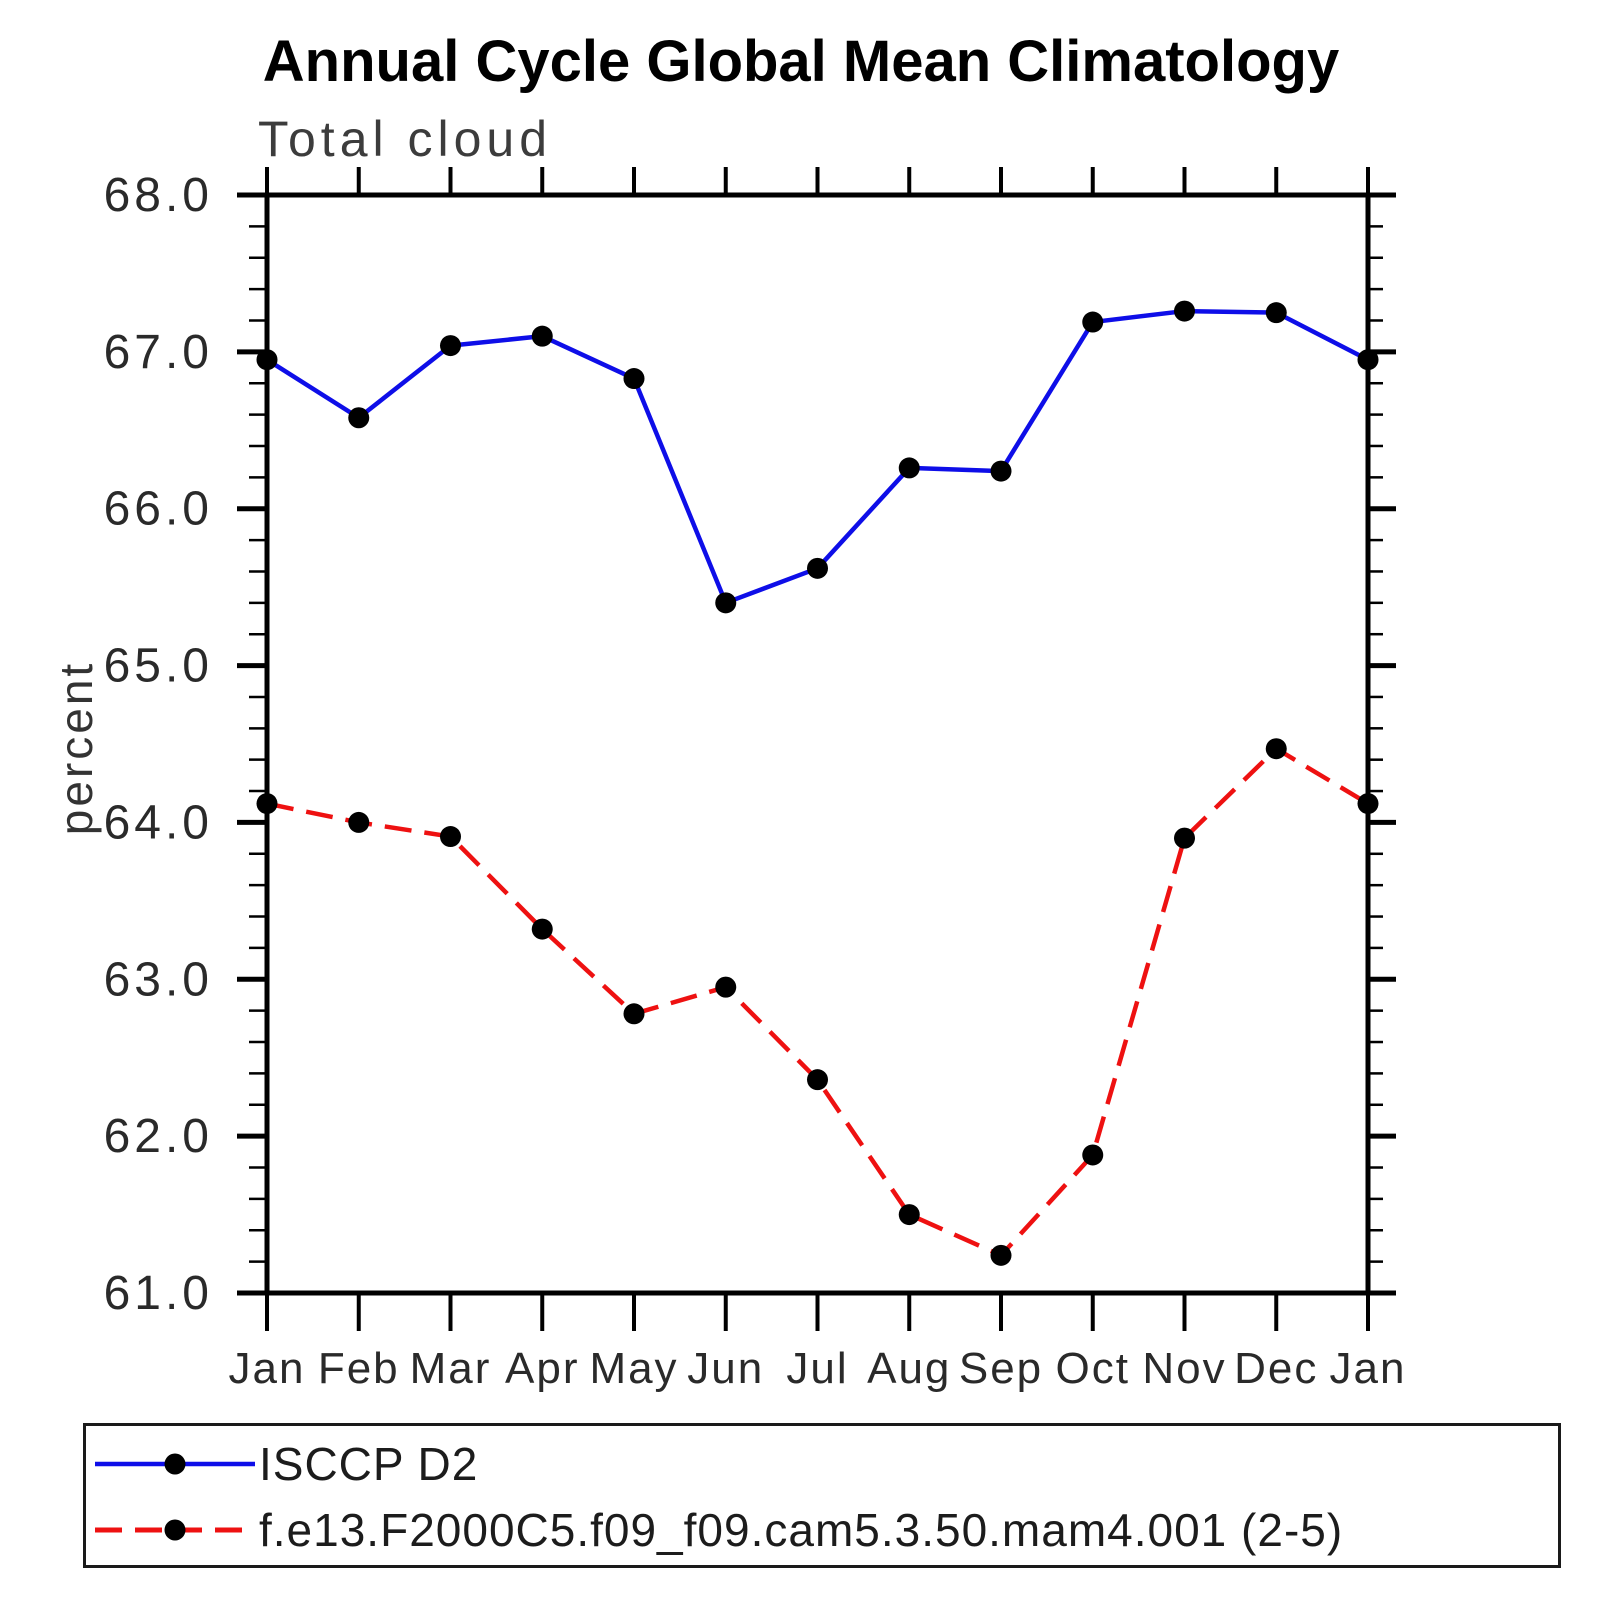  What do you see at coordinates (359, 1368) in the screenshot?
I see `x-tick-label: Feb` at bounding box center [359, 1368].